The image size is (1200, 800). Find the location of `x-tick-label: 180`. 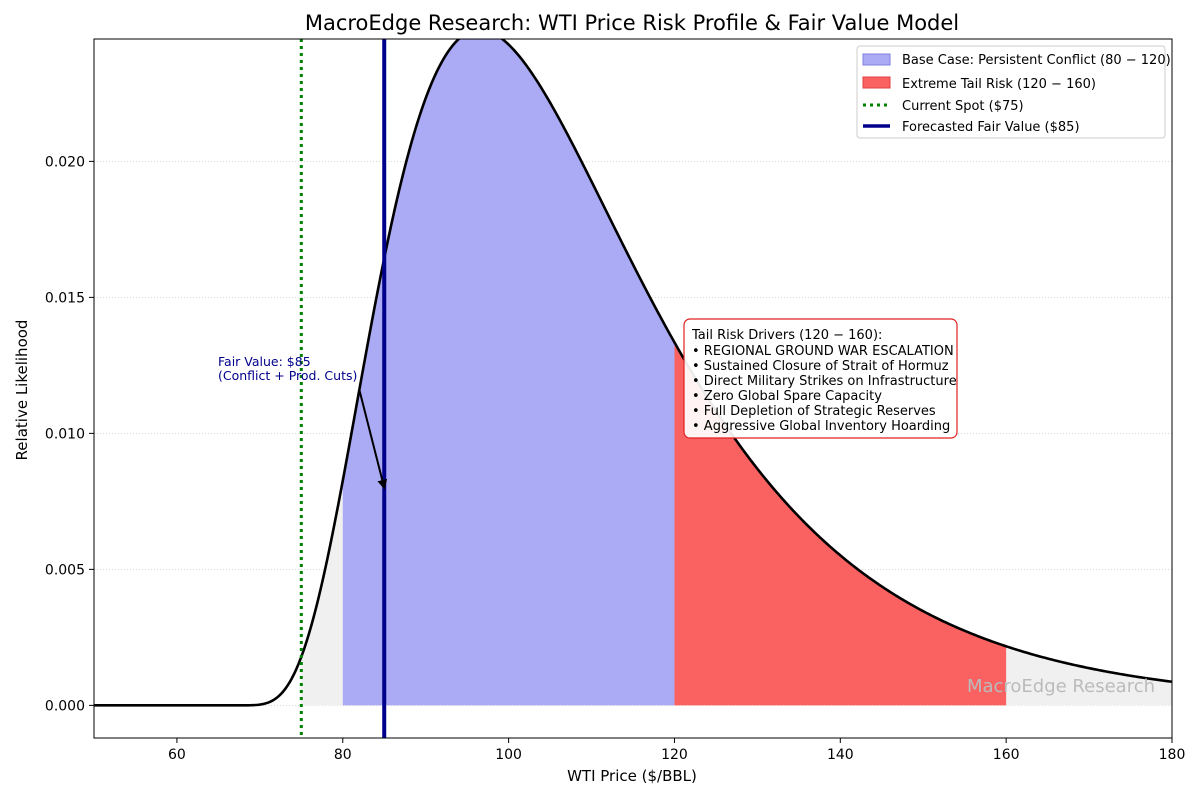

x-tick-label: 180 is located at coordinates (1172, 755).